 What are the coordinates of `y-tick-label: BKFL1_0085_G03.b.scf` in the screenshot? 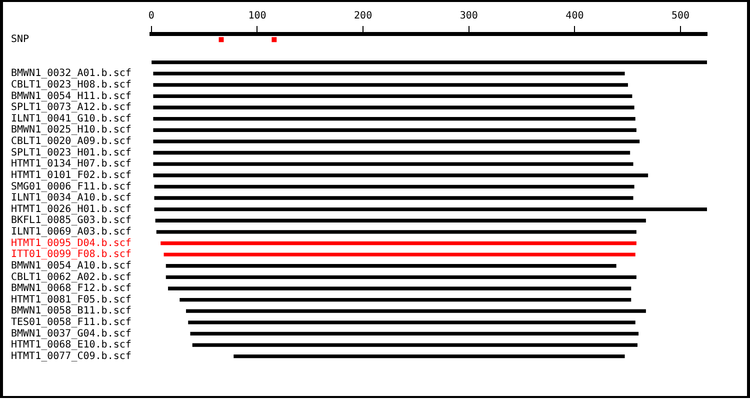 It's located at (71, 220).